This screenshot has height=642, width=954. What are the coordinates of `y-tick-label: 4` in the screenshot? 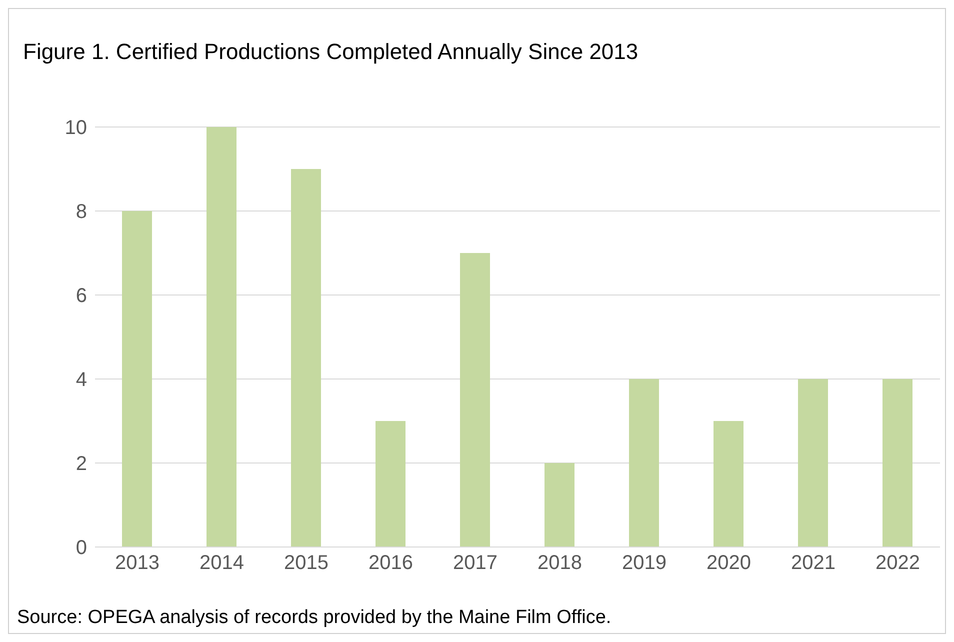 It's located at (81, 380).